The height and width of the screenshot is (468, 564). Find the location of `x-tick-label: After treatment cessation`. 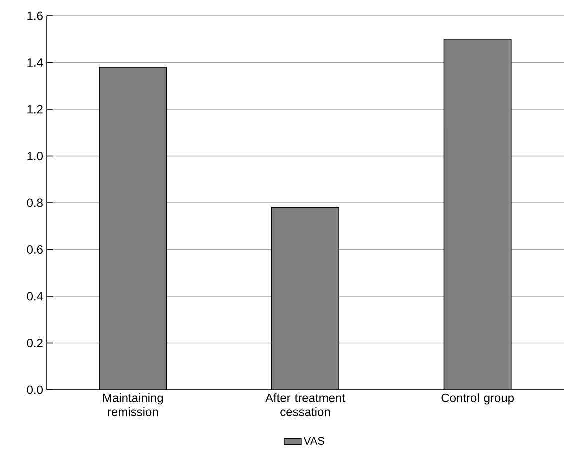

x-tick-label: After treatment cessation is located at coordinates (306, 405).